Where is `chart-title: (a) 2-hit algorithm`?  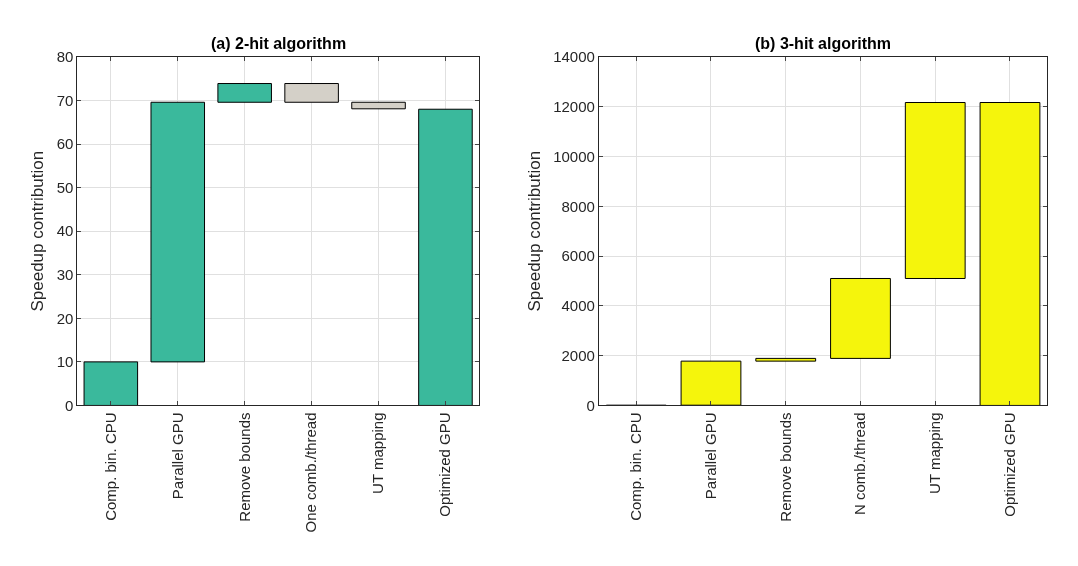
chart-title: (a) 2-hit algorithm is located at coordinates (279, 43).